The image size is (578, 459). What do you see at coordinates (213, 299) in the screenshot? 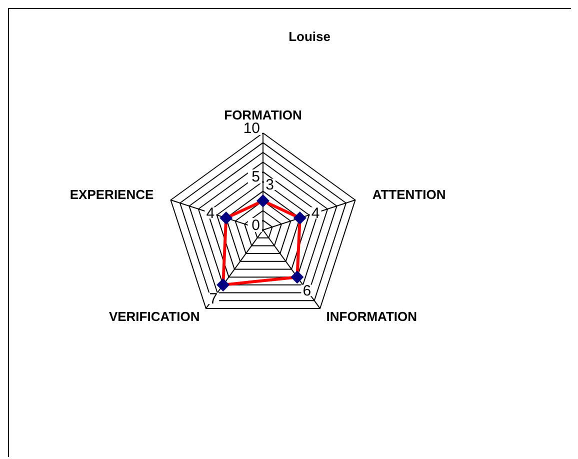
I see `data-label: 7` at bounding box center [213, 299].